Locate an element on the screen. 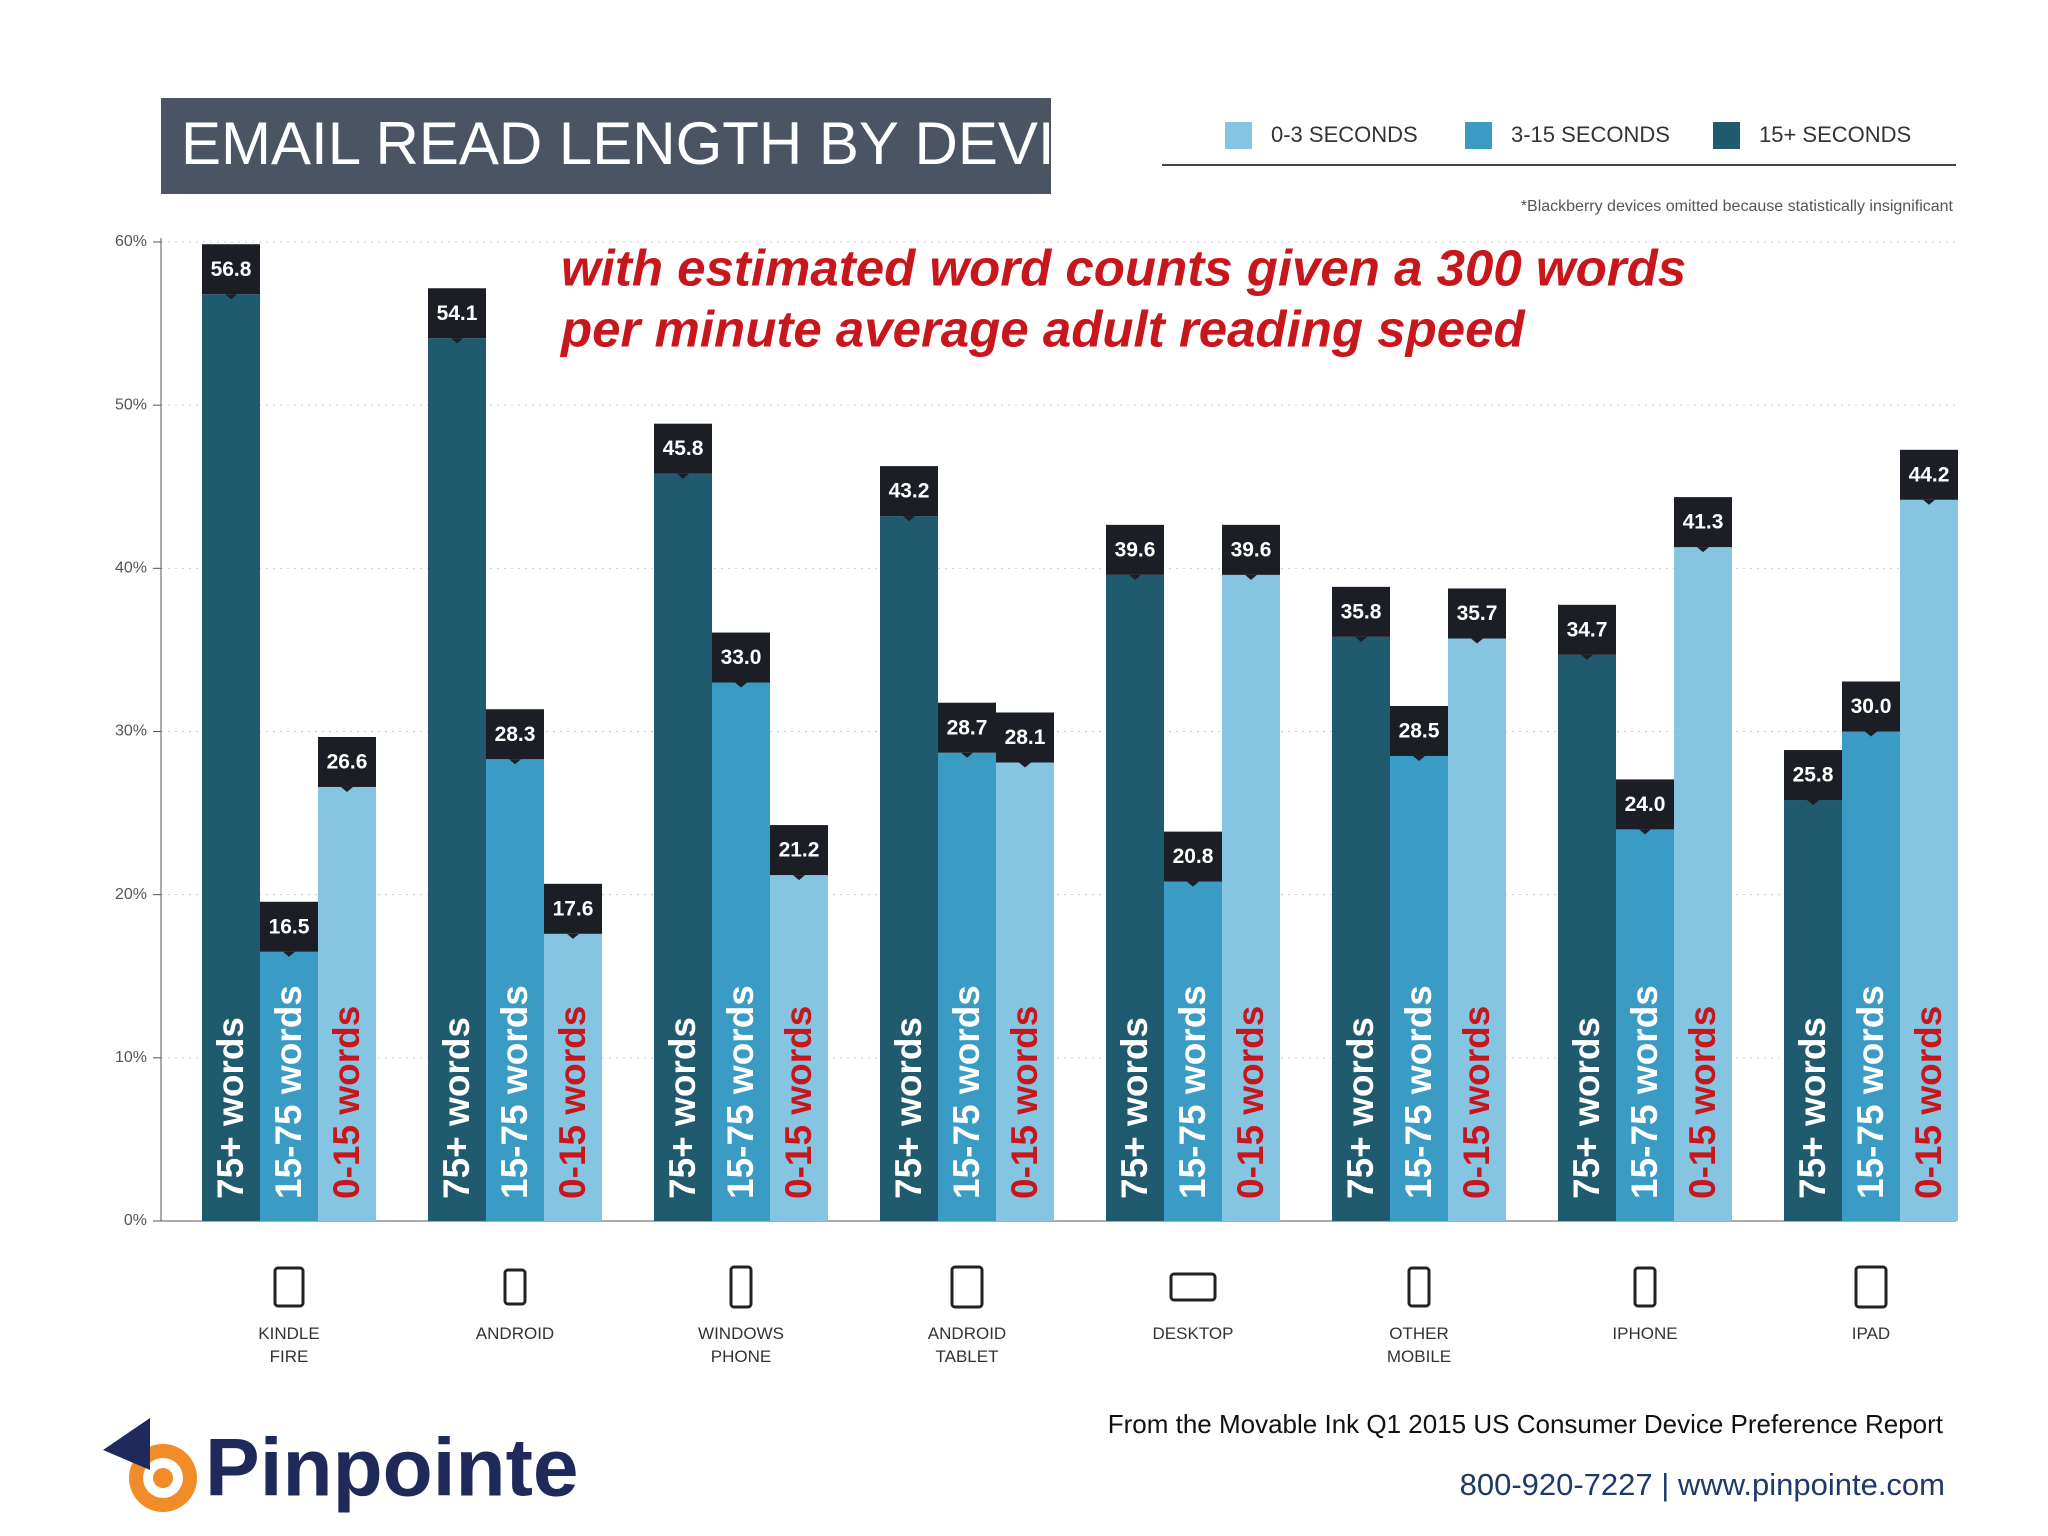 This screenshot has height=1536, width=2048. legend-label: 15+ SECONDS is located at coordinates (1835, 134).